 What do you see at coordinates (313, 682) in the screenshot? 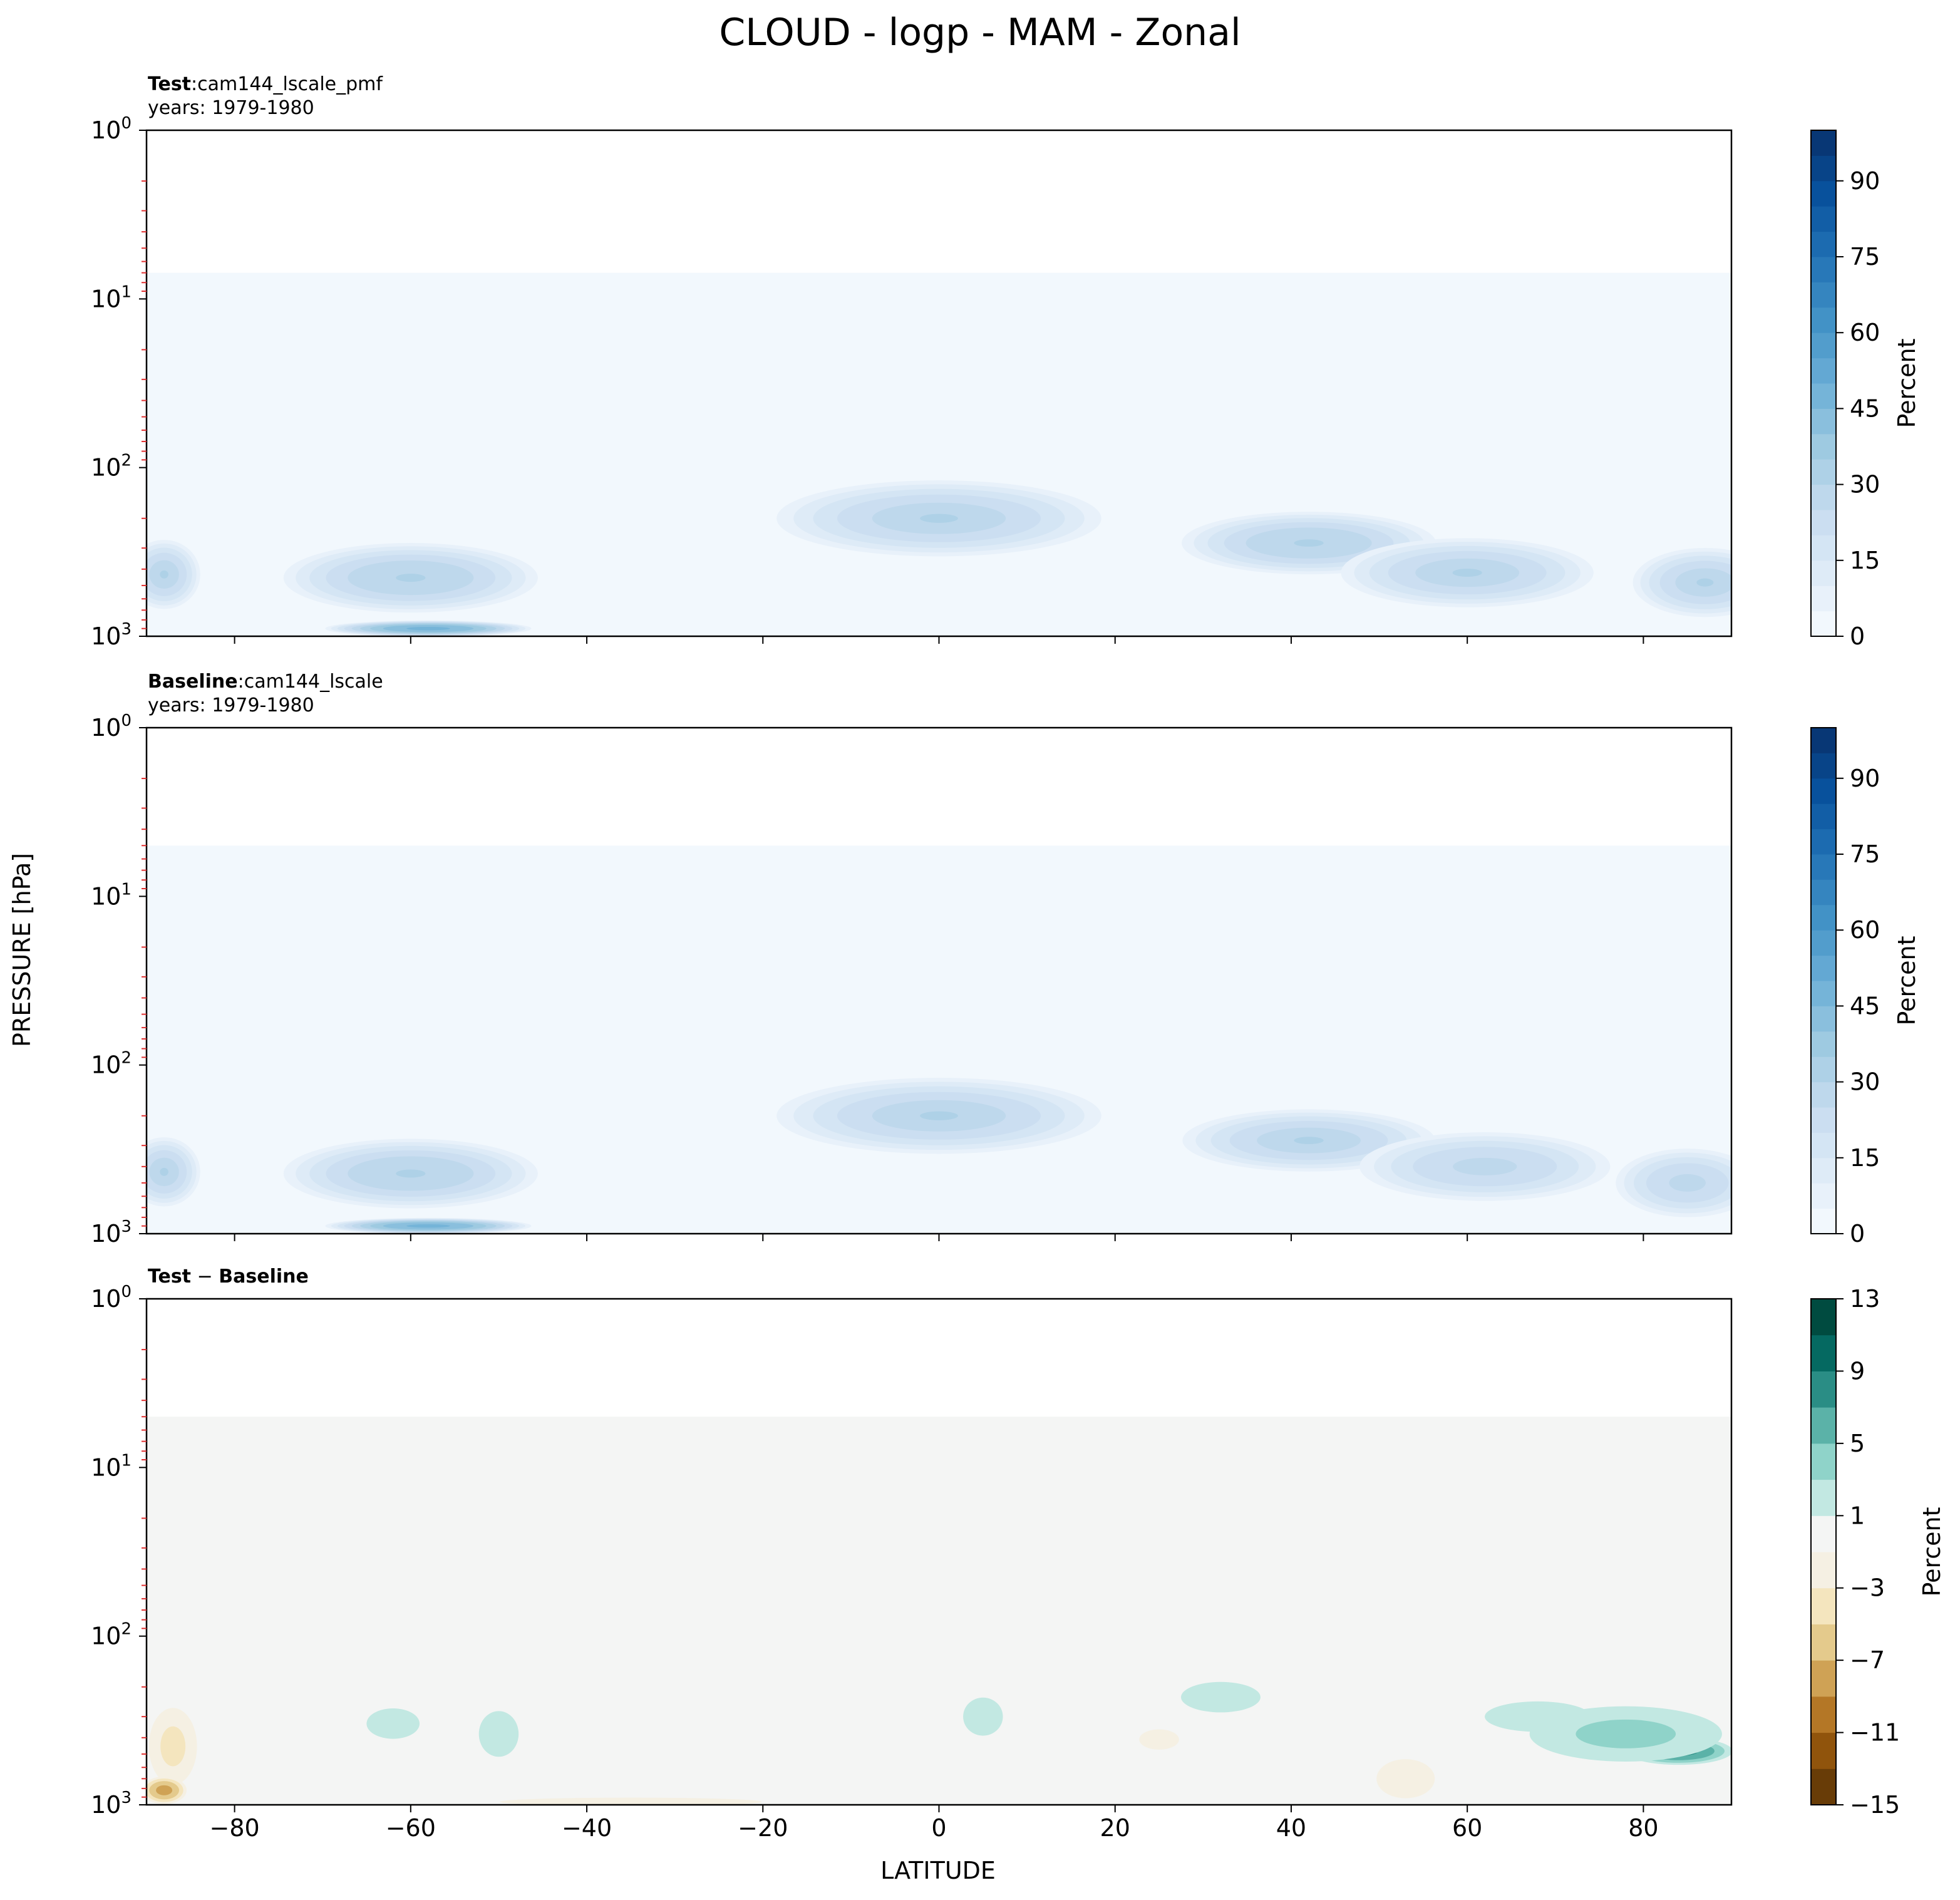
I see `panel-title-case: cam144_lscale` at bounding box center [313, 682].